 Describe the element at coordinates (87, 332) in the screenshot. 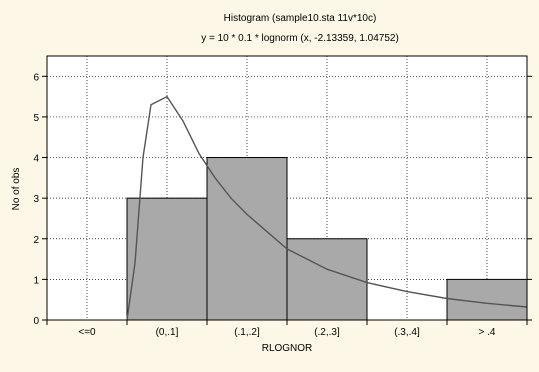

I see `x-tick-label: <=0` at that location.